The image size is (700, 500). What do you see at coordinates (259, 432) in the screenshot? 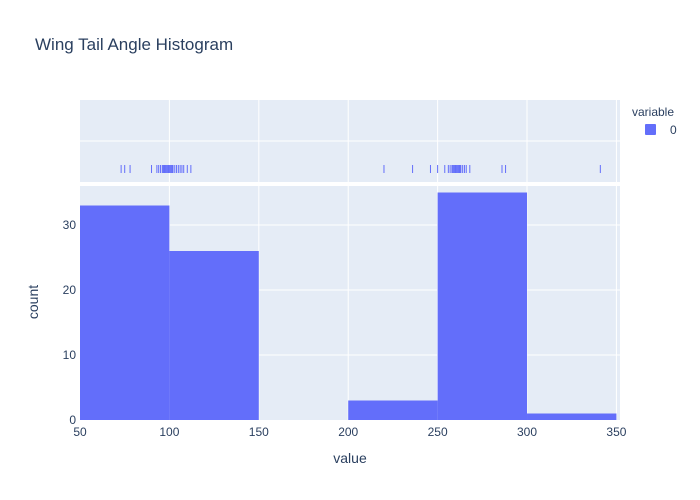
I see `x-tick-label-150: 150` at bounding box center [259, 432].